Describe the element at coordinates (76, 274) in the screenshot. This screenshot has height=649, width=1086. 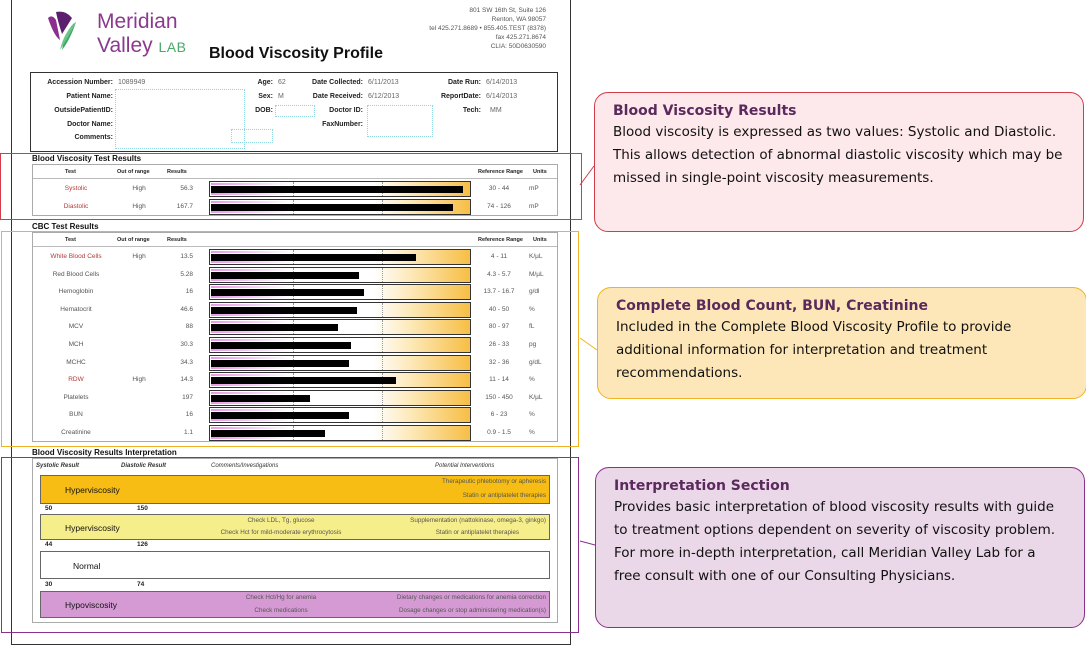
I see `test-name: Red Blood Cells` at that location.